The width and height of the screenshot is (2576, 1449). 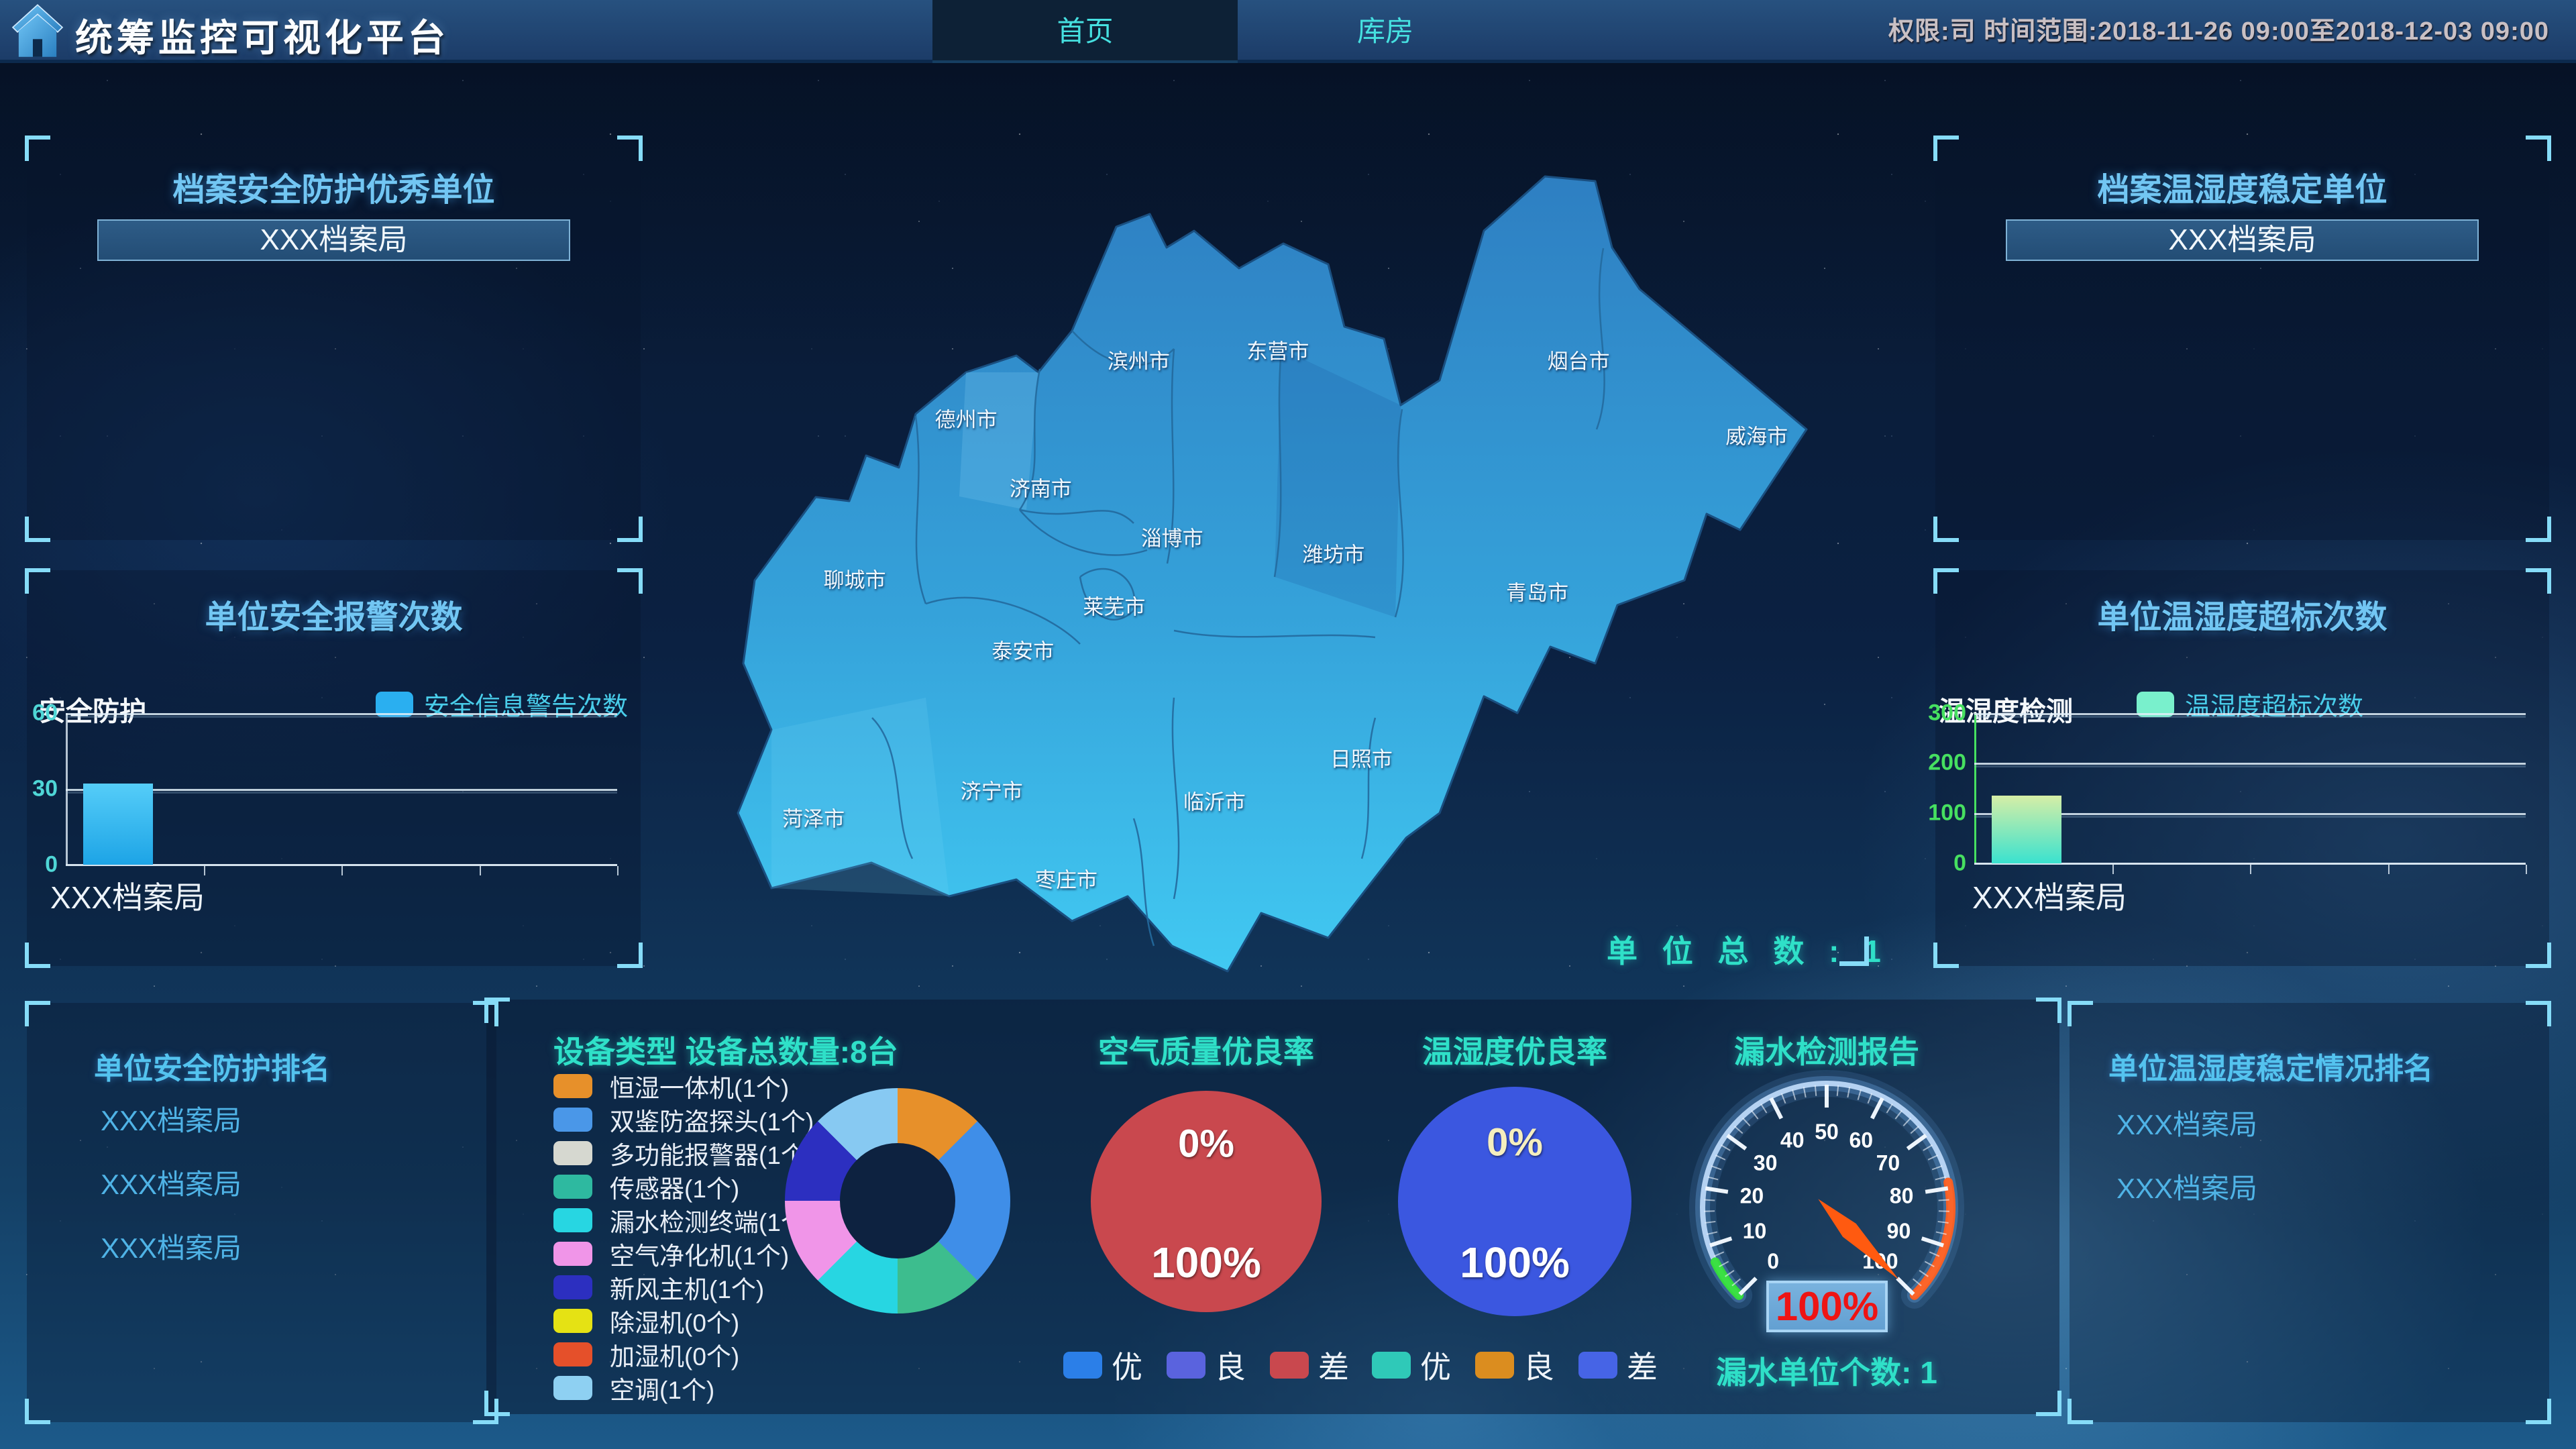 What do you see at coordinates (2242, 190) in the screenshot?
I see `panel-title: 档案温湿度稳定单位` at bounding box center [2242, 190].